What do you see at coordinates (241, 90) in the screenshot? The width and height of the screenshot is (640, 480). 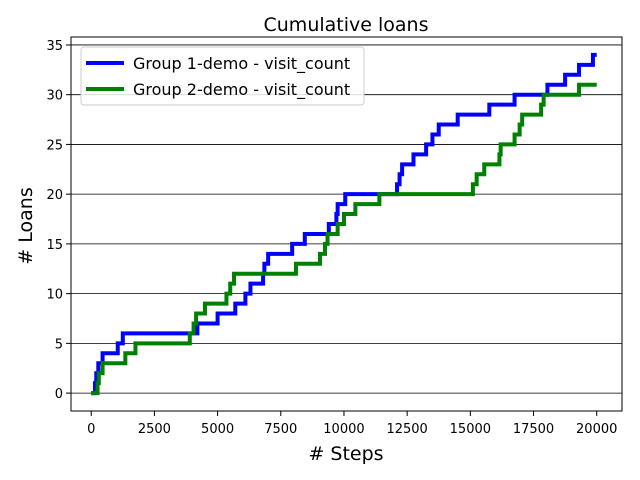 I see `legend-label-group-2: Group 2-demo - visit_count` at bounding box center [241, 90].